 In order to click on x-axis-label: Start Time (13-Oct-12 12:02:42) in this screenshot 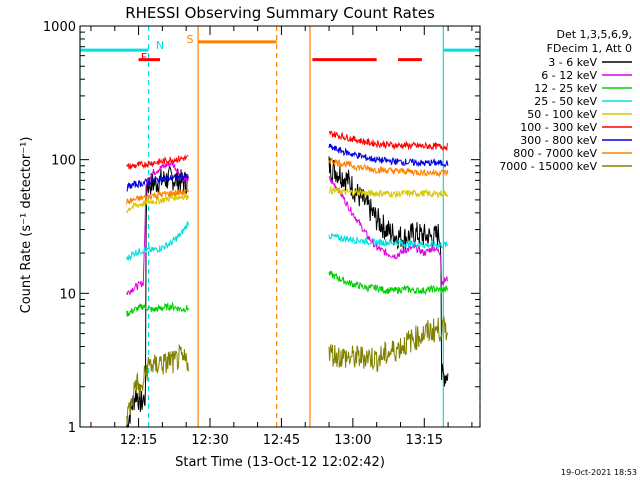, I will do `click(280, 462)`.